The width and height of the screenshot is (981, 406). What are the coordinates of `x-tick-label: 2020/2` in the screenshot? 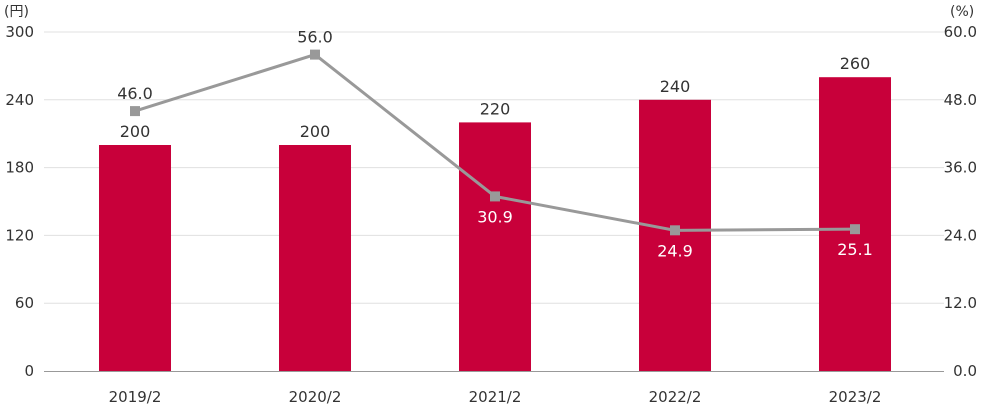 It's located at (315, 397).